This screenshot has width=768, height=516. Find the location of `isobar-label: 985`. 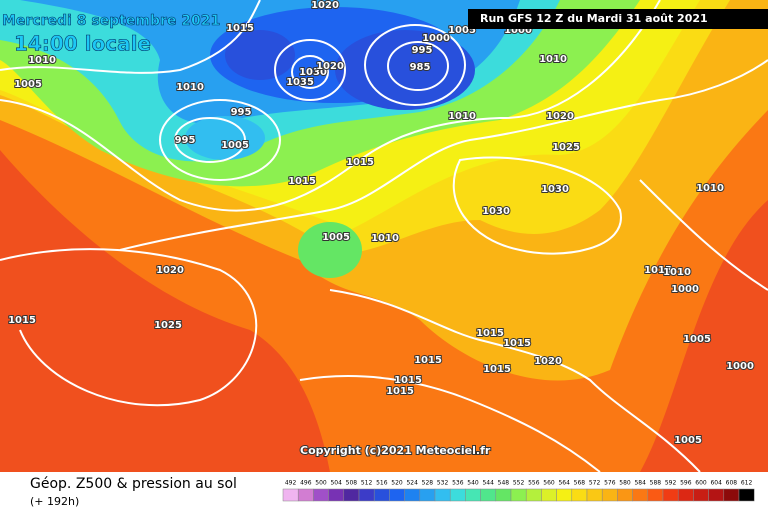

isobar-label: 985 is located at coordinates (420, 67).